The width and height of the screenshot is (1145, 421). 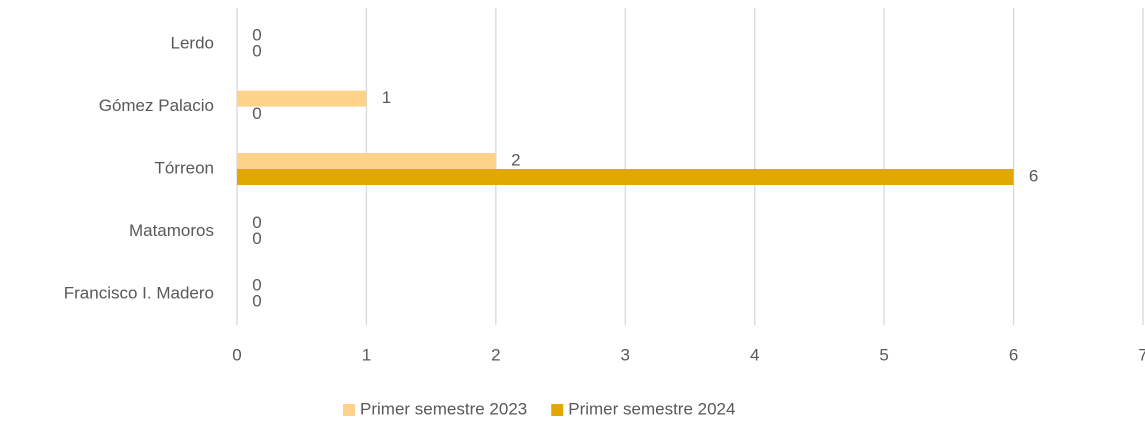 What do you see at coordinates (192, 43) in the screenshot?
I see `y-tick-label: Lerdo` at bounding box center [192, 43].